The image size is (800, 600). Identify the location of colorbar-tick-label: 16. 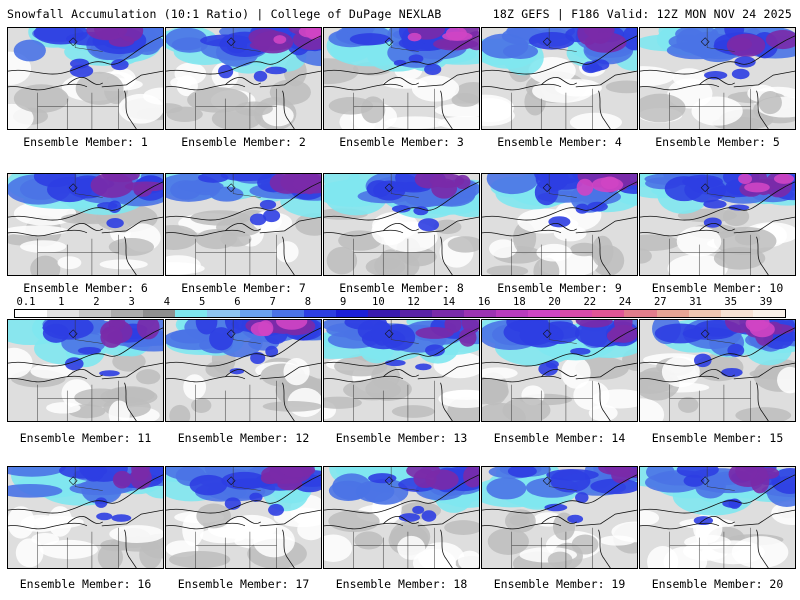
(484, 302).